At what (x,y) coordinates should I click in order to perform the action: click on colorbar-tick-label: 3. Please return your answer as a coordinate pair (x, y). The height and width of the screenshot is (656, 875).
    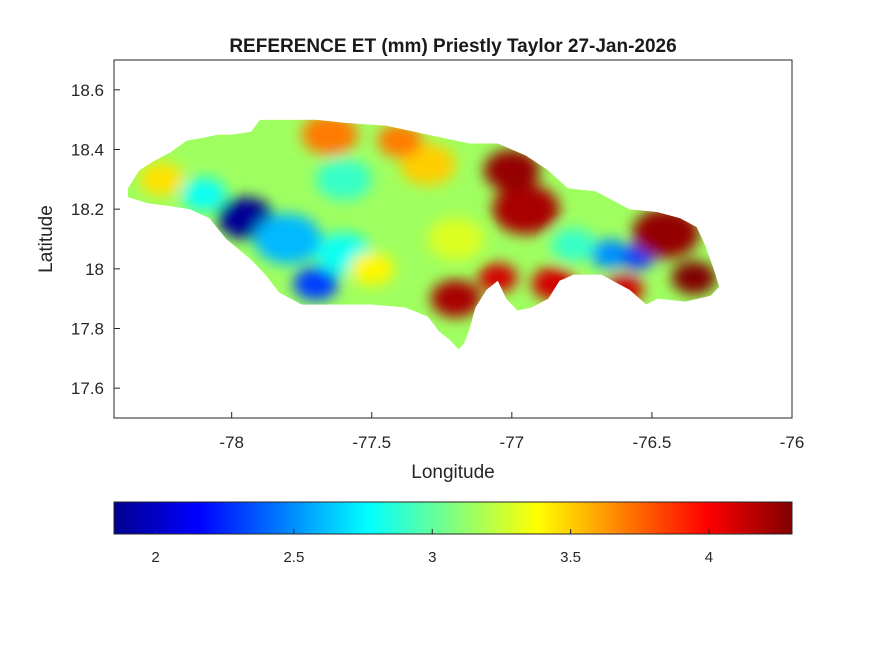
    Looking at the image, I should click on (432, 557).